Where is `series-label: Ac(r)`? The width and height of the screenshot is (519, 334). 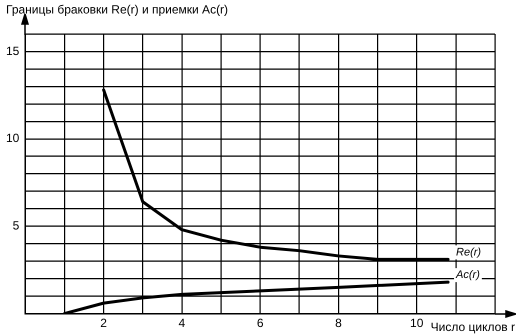
series-label: Ac(r) is located at coordinates (467, 275).